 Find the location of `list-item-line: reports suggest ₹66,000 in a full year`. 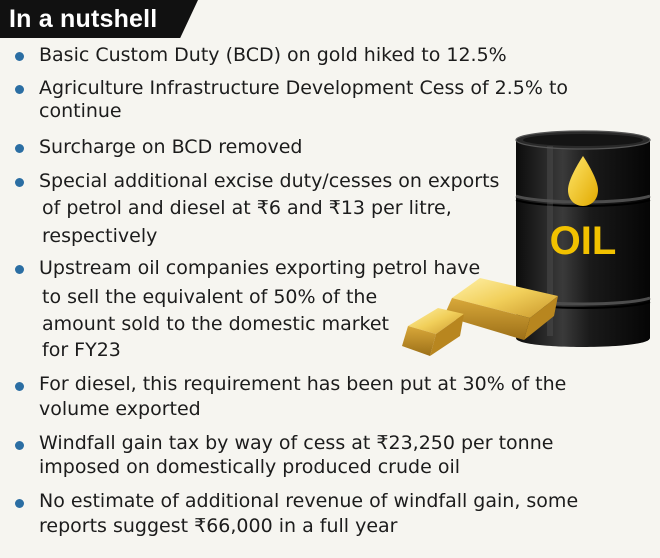

list-item-line: reports suggest ₹66,000 in a full year is located at coordinates (218, 526).